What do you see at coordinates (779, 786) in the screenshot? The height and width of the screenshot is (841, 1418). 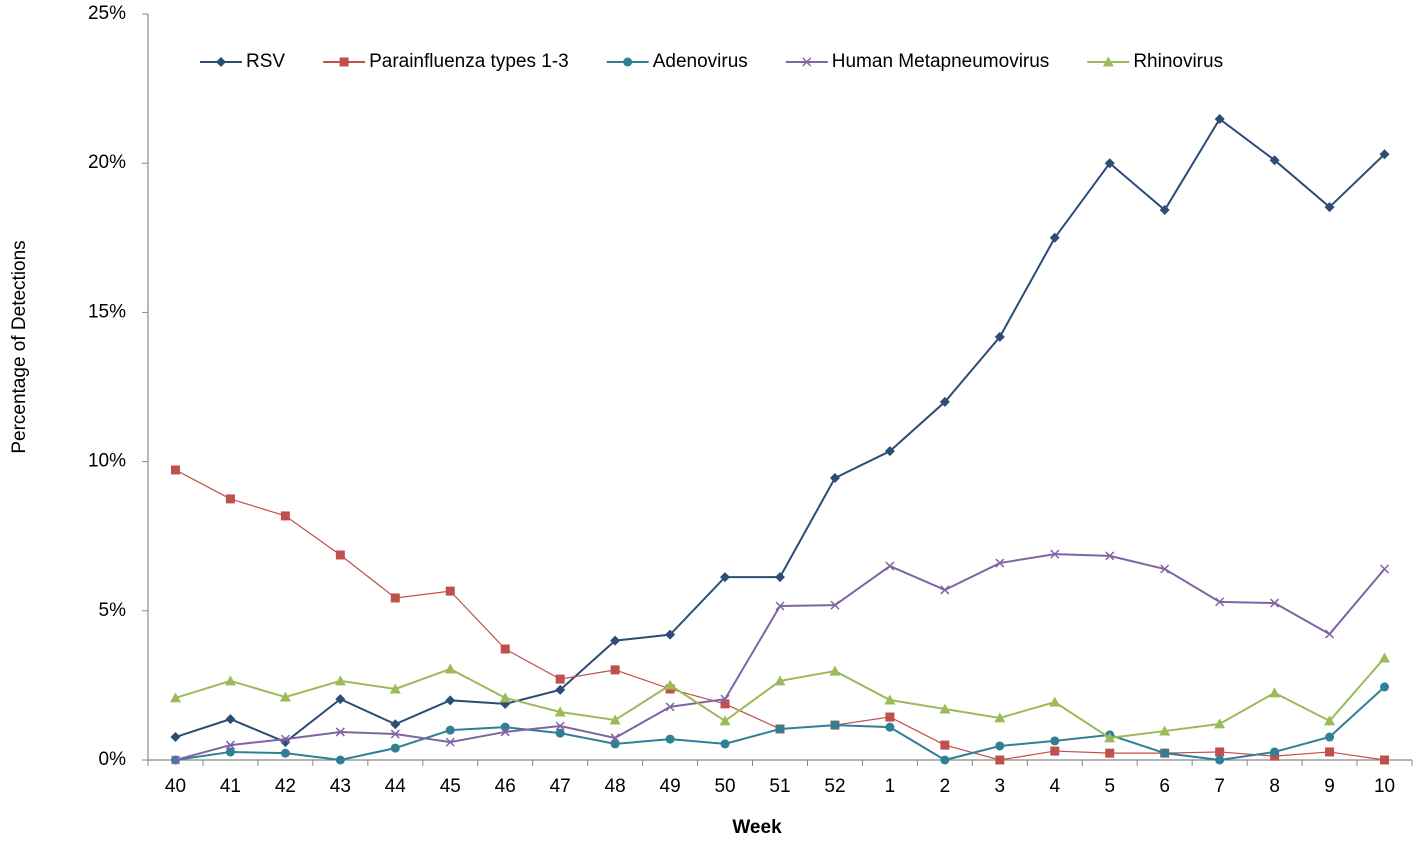 I see `x-tick-label: 51` at bounding box center [779, 786].